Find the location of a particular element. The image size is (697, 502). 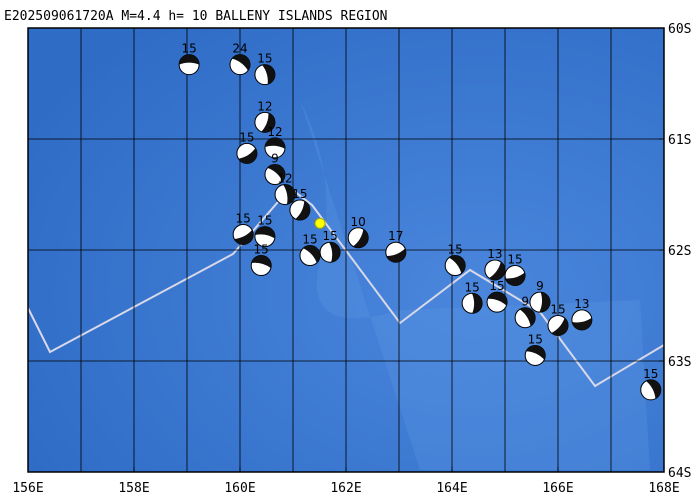

lat-tick-label: 63S is located at coordinates (679, 362).